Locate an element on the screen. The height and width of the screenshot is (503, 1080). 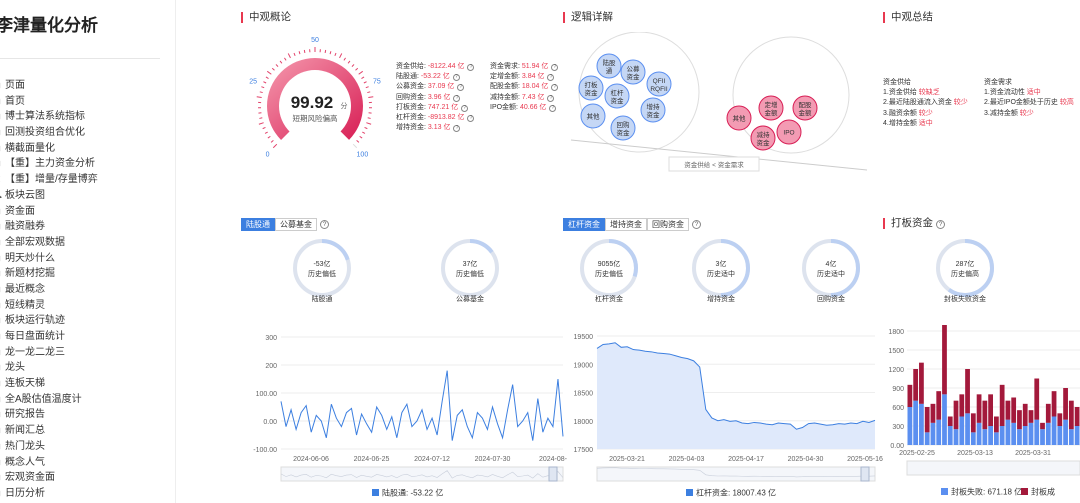
nav-item: ⊞连板天梯 is located at coordinates (87, 384).